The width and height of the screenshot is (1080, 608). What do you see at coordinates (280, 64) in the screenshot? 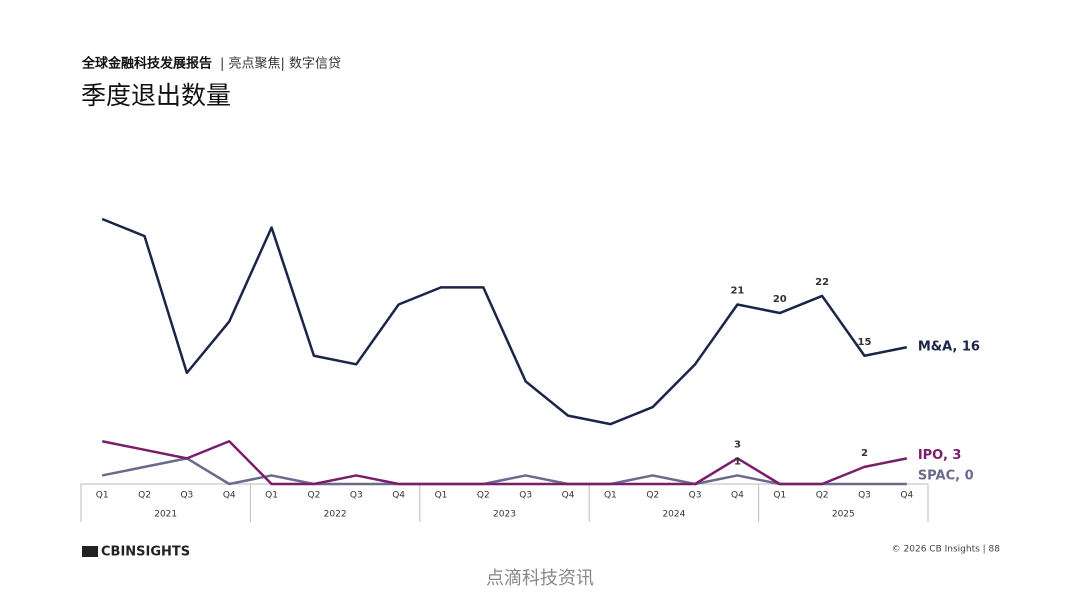
I see `section-name: | 亮点聚焦| 数字信贷` at bounding box center [280, 64].